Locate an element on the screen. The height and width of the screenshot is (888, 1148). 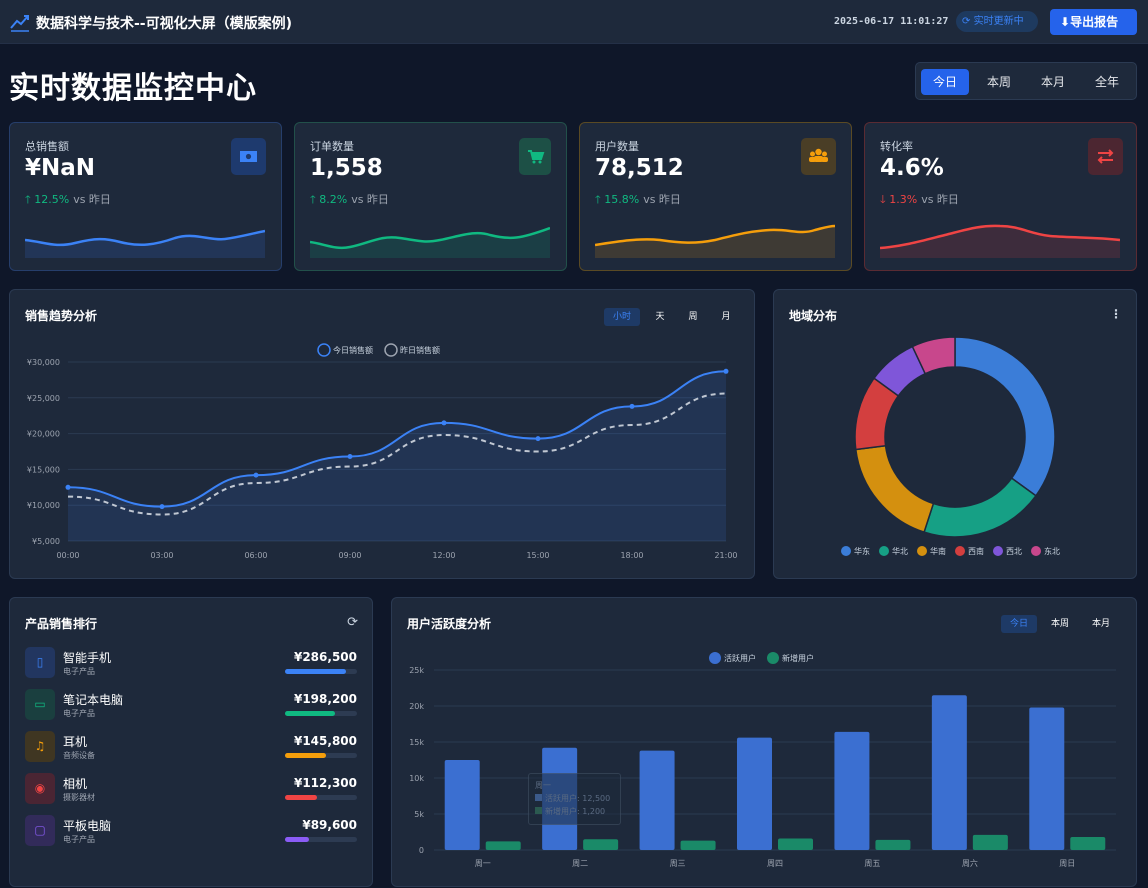
y-tick-label: ¥5,000 is located at coordinates (46, 541).